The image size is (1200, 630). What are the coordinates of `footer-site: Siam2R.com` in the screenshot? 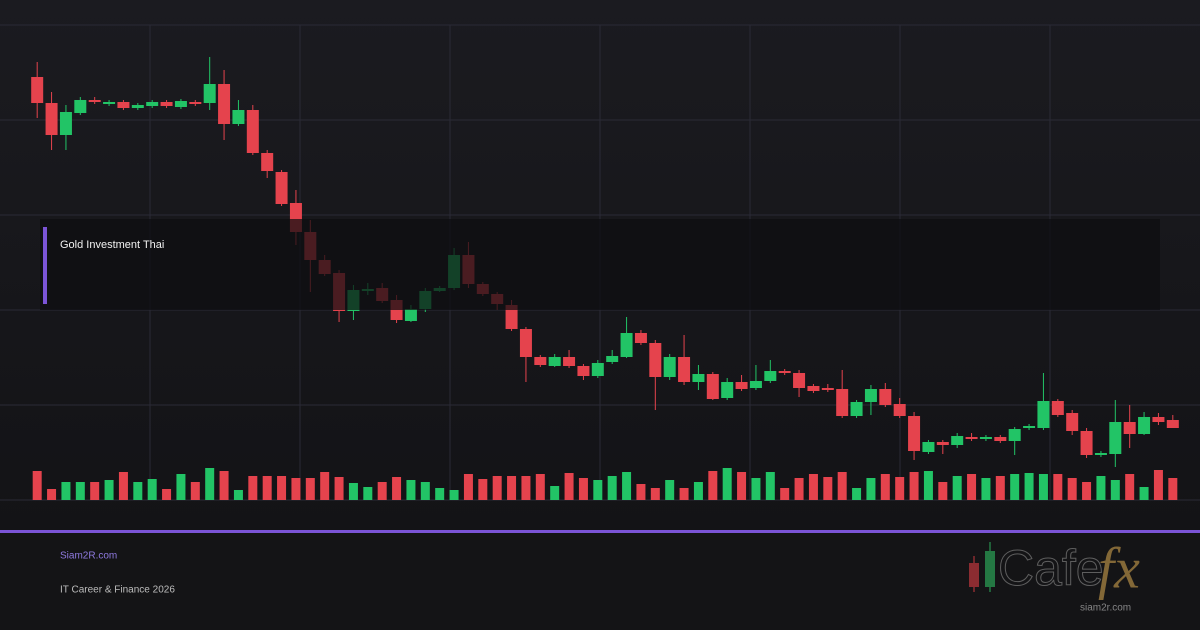 It's located at (88, 556).